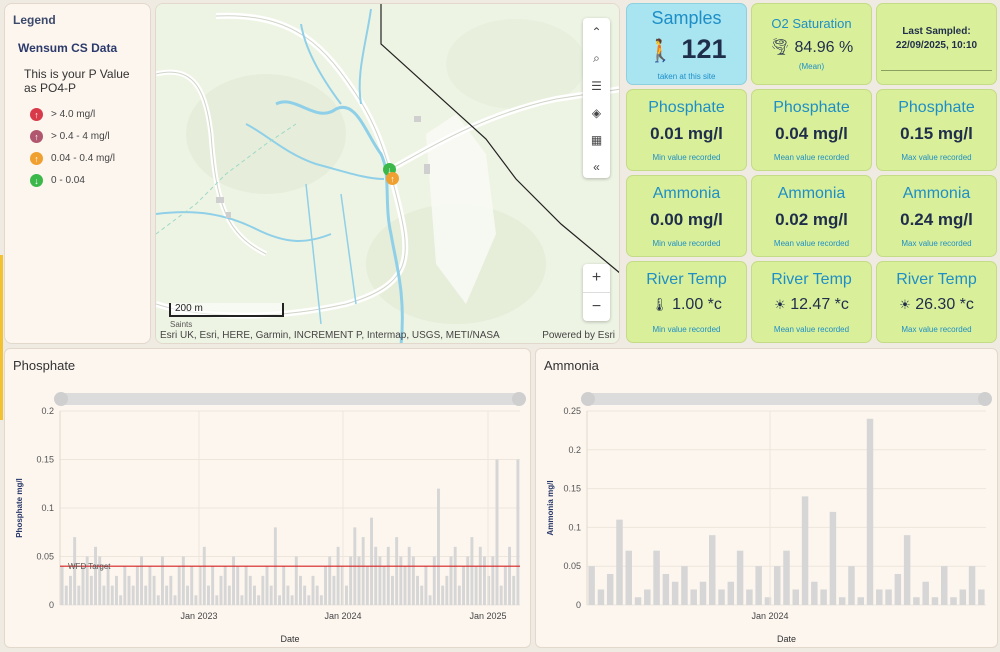  I want to click on map-marker-up: ↑, so click(392, 178).